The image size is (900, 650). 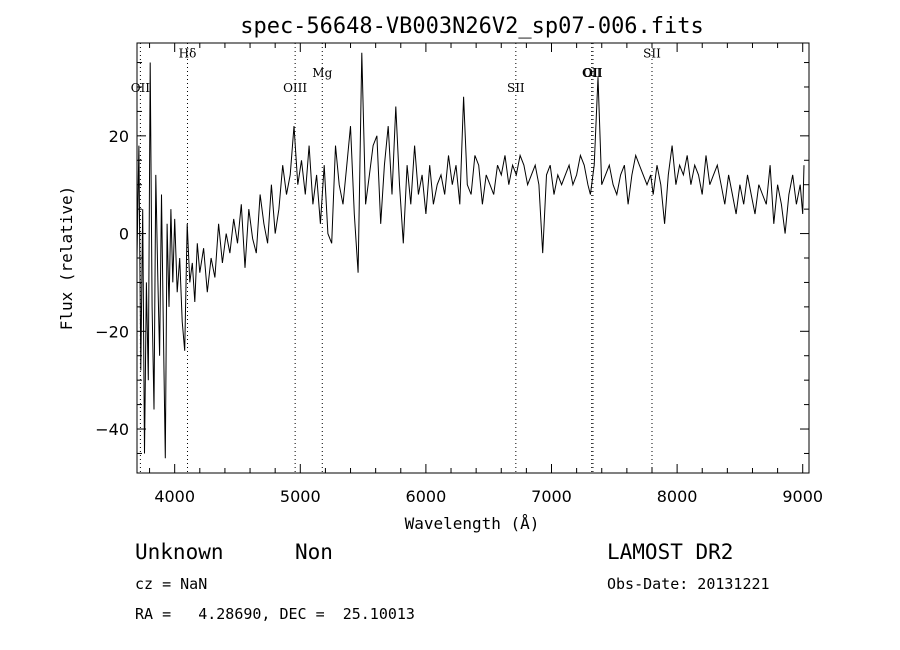 What do you see at coordinates (179, 552) in the screenshot?
I see `class-label: Unknown` at bounding box center [179, 552].